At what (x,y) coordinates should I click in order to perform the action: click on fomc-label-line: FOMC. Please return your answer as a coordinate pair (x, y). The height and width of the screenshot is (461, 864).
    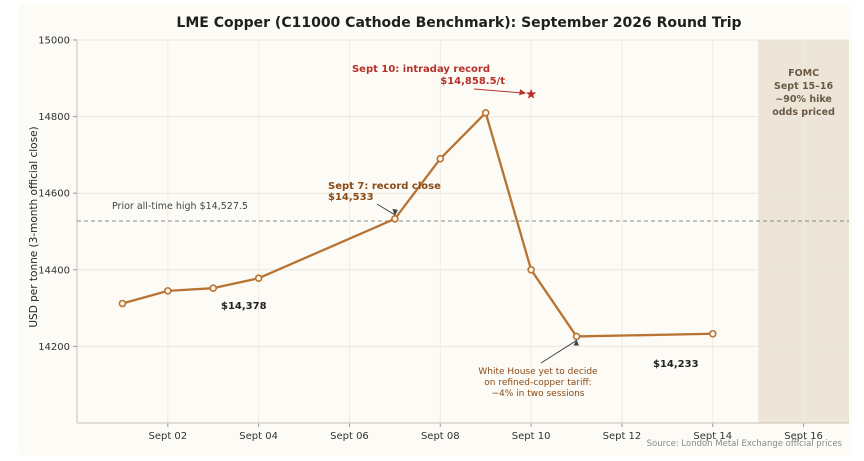
    Looking at the image, I should click on (803, 73).